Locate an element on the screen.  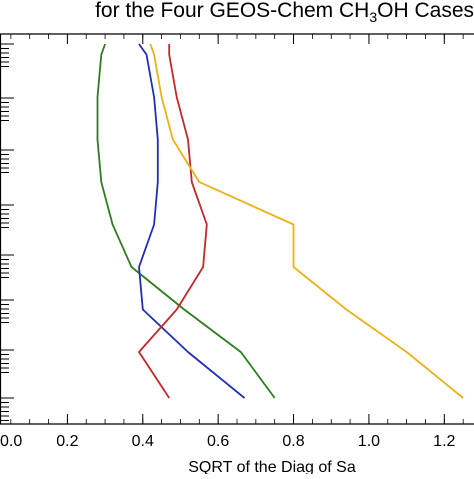
x-tick-label: 0.0 is located at coordinates (11, 441).